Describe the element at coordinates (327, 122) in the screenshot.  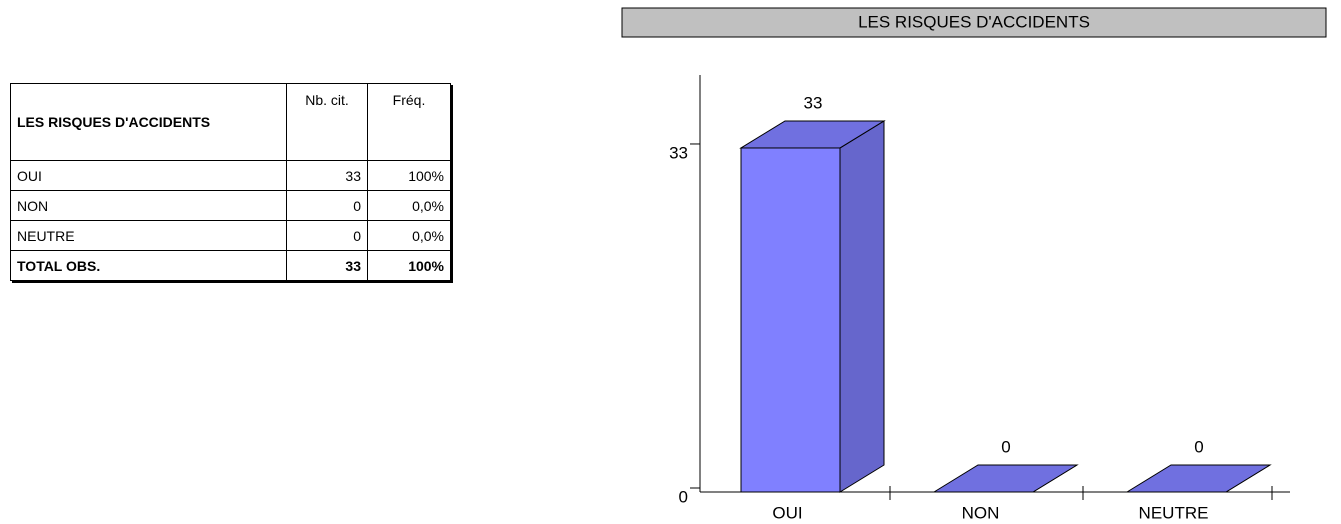
I see `table-cell: Nb. cit.` at that location.